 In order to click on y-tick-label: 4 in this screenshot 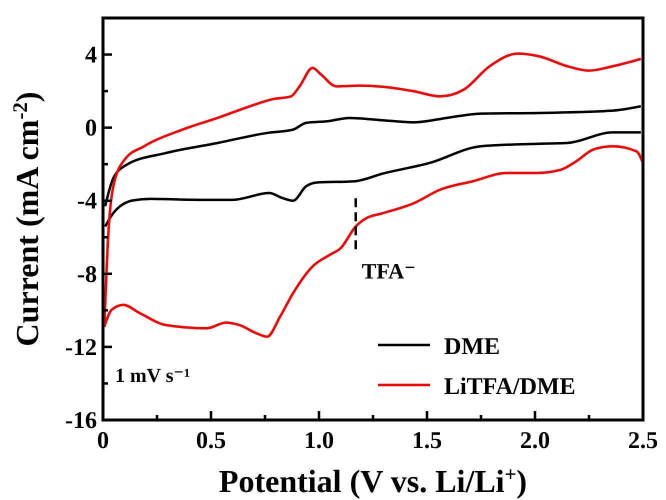, I will do `click(91, 55)`.